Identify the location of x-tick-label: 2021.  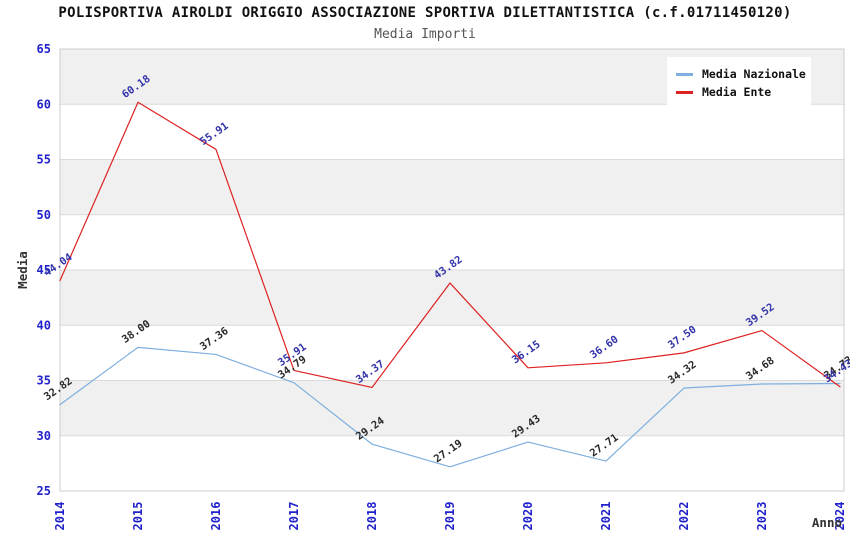
(606, 516).